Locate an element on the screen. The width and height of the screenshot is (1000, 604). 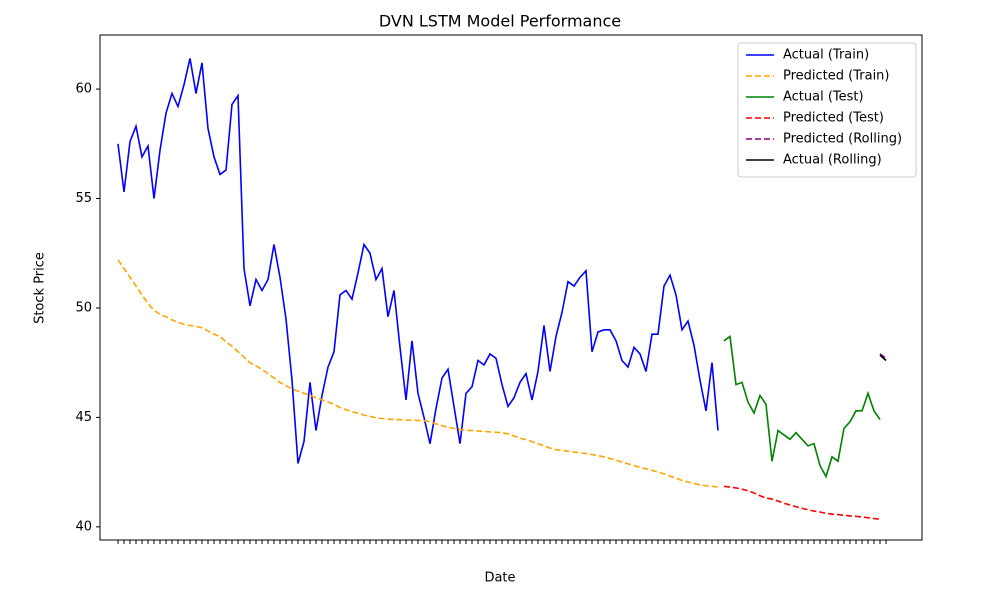
x-axis-label: Date is located at coordinates (499, 578).